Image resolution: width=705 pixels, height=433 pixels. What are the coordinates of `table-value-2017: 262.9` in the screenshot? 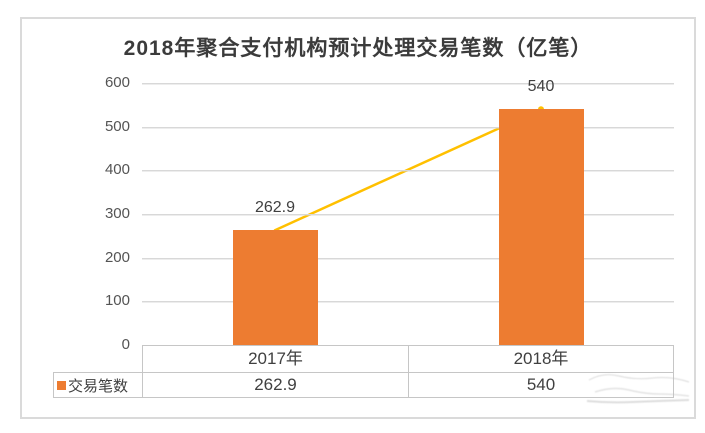 It's located at (275, 385).